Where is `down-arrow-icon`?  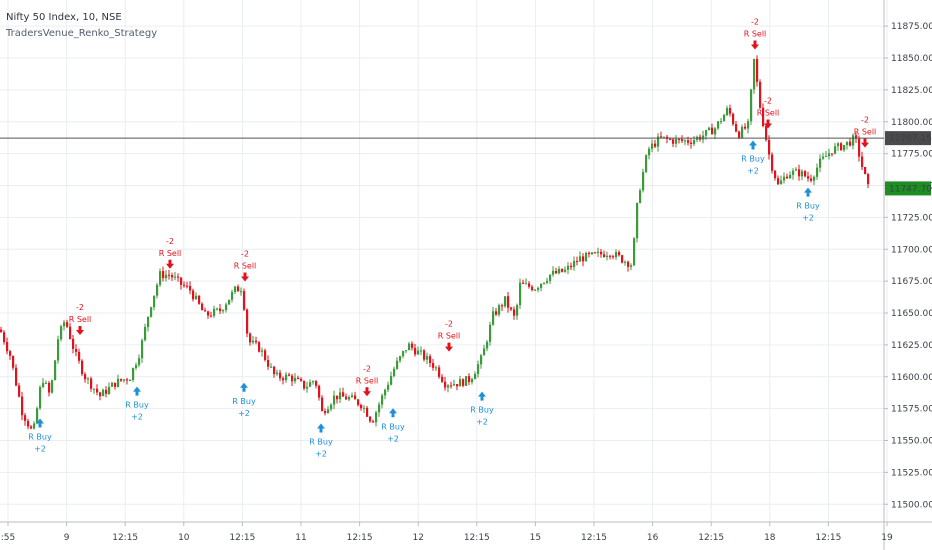 down-arrow-icon is located at coordinates (755, 45).